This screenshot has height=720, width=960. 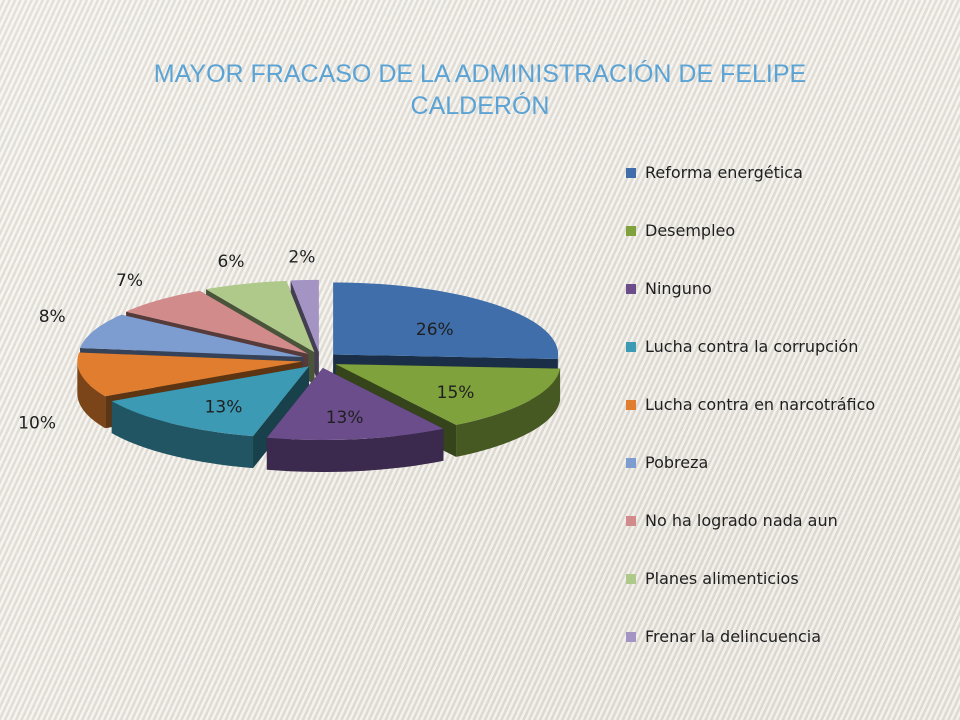 I want to click on legend-label: Planes alimenticios, so click(x=722, y=578).